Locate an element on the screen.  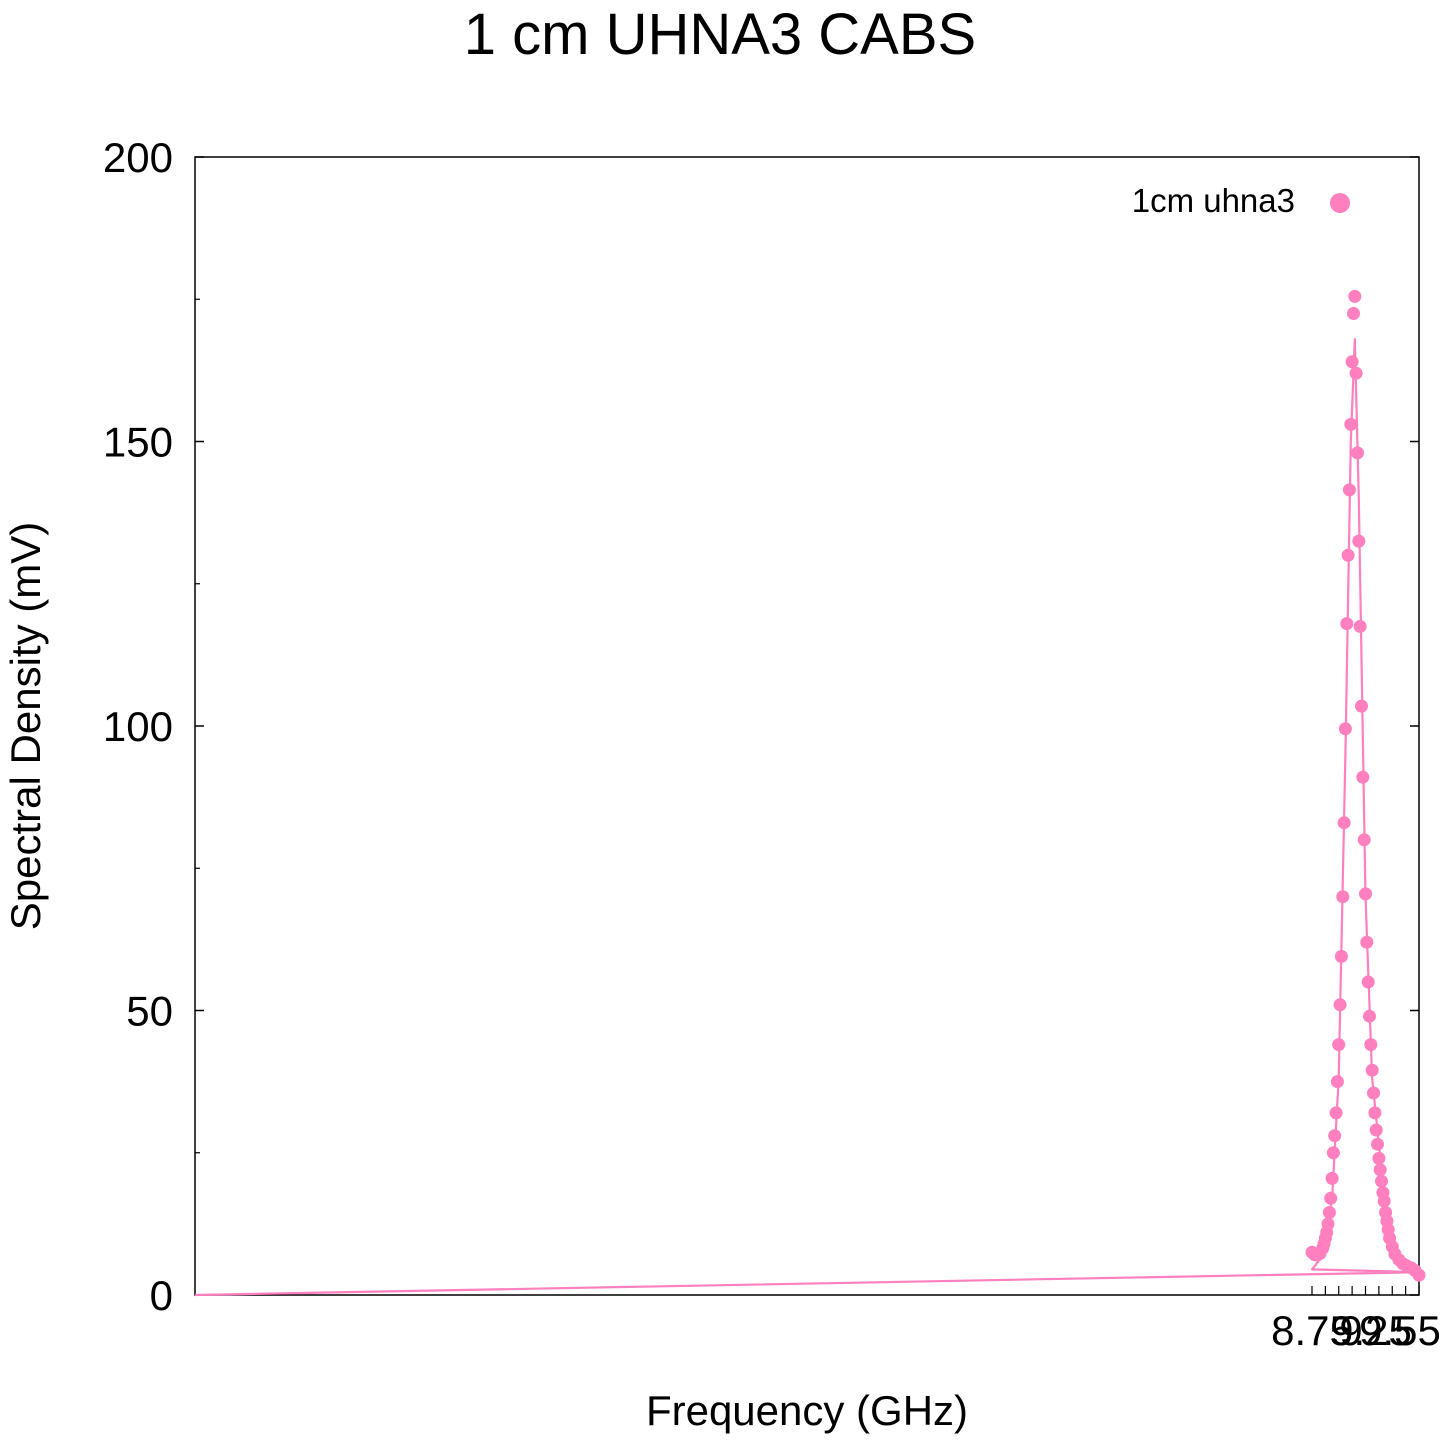
legend-label-1cm-uhna3: 1cm uhna3 is located at coordinates (1213, 200).